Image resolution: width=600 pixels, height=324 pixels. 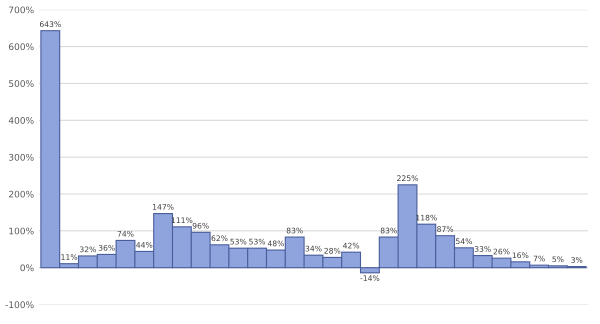 I want to click on y-tick-label: 400%, so click(x=21, y=120).